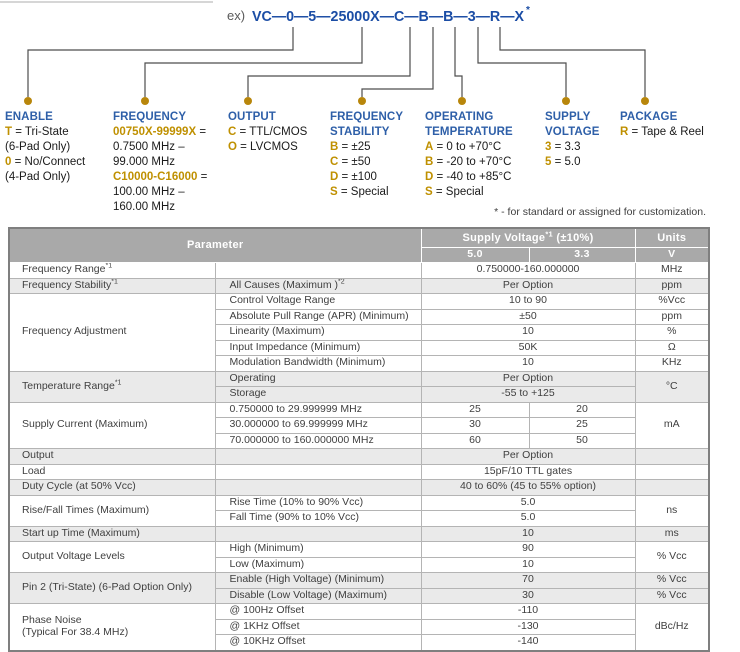  I want to click on subparam-cell: Input Impedance (Minimum), so click(318, 347).